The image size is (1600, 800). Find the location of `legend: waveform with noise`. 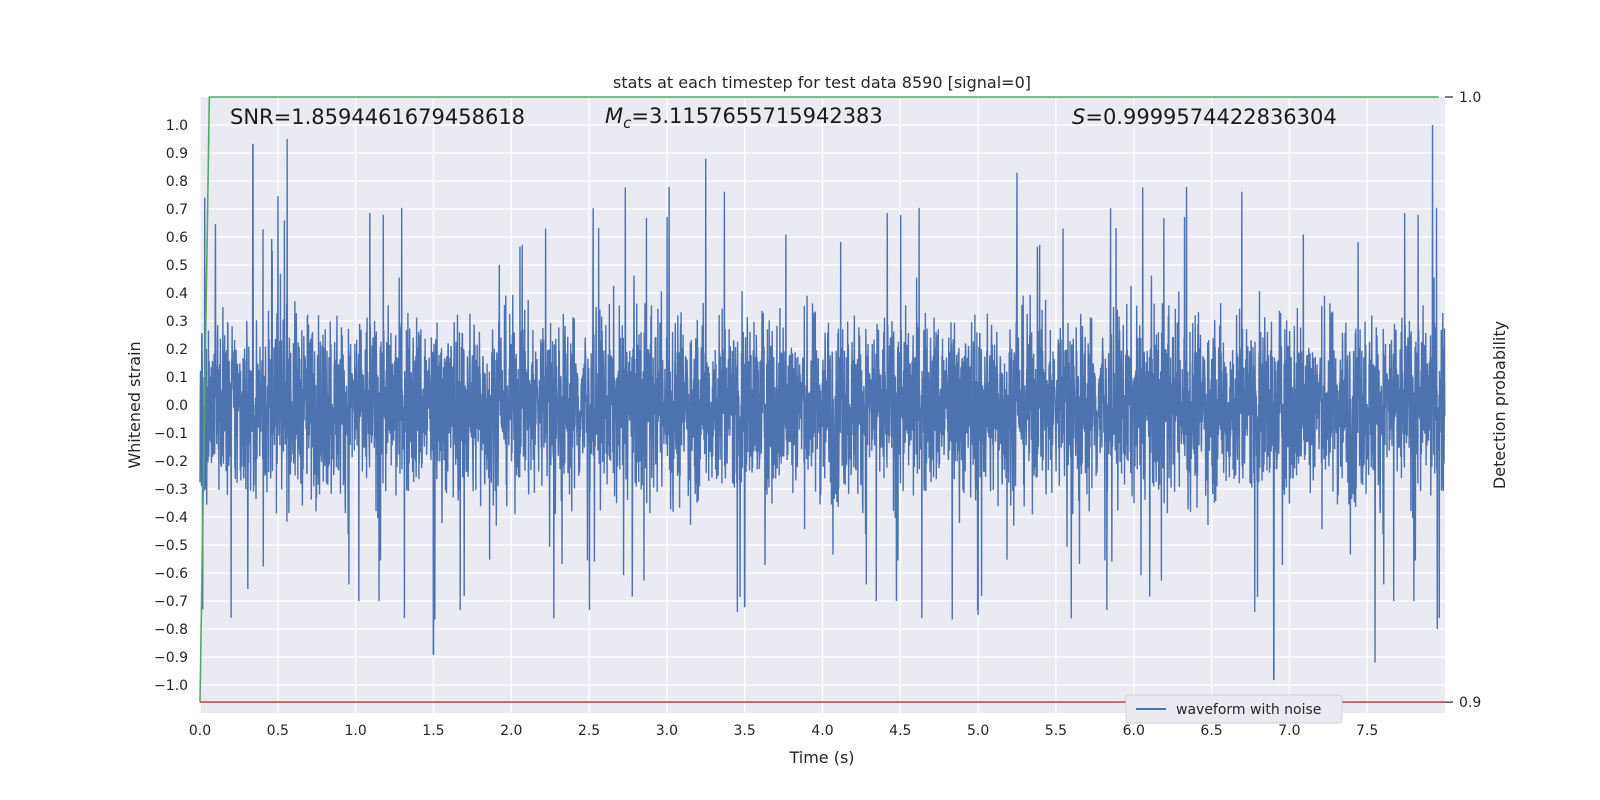

legend: waveform with noise is located at coordinates (1234, 709).